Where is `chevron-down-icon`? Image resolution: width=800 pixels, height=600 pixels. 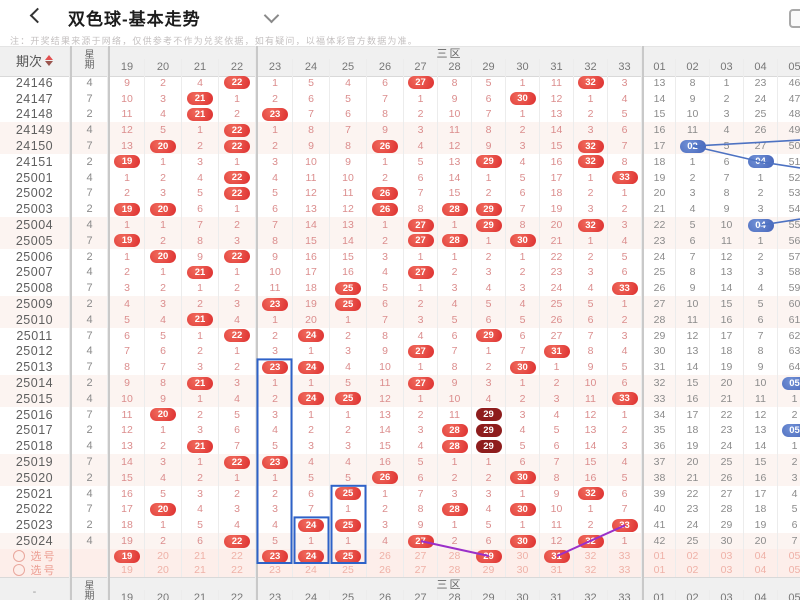 chevron-down-icon is located at coordinates (271, 15).